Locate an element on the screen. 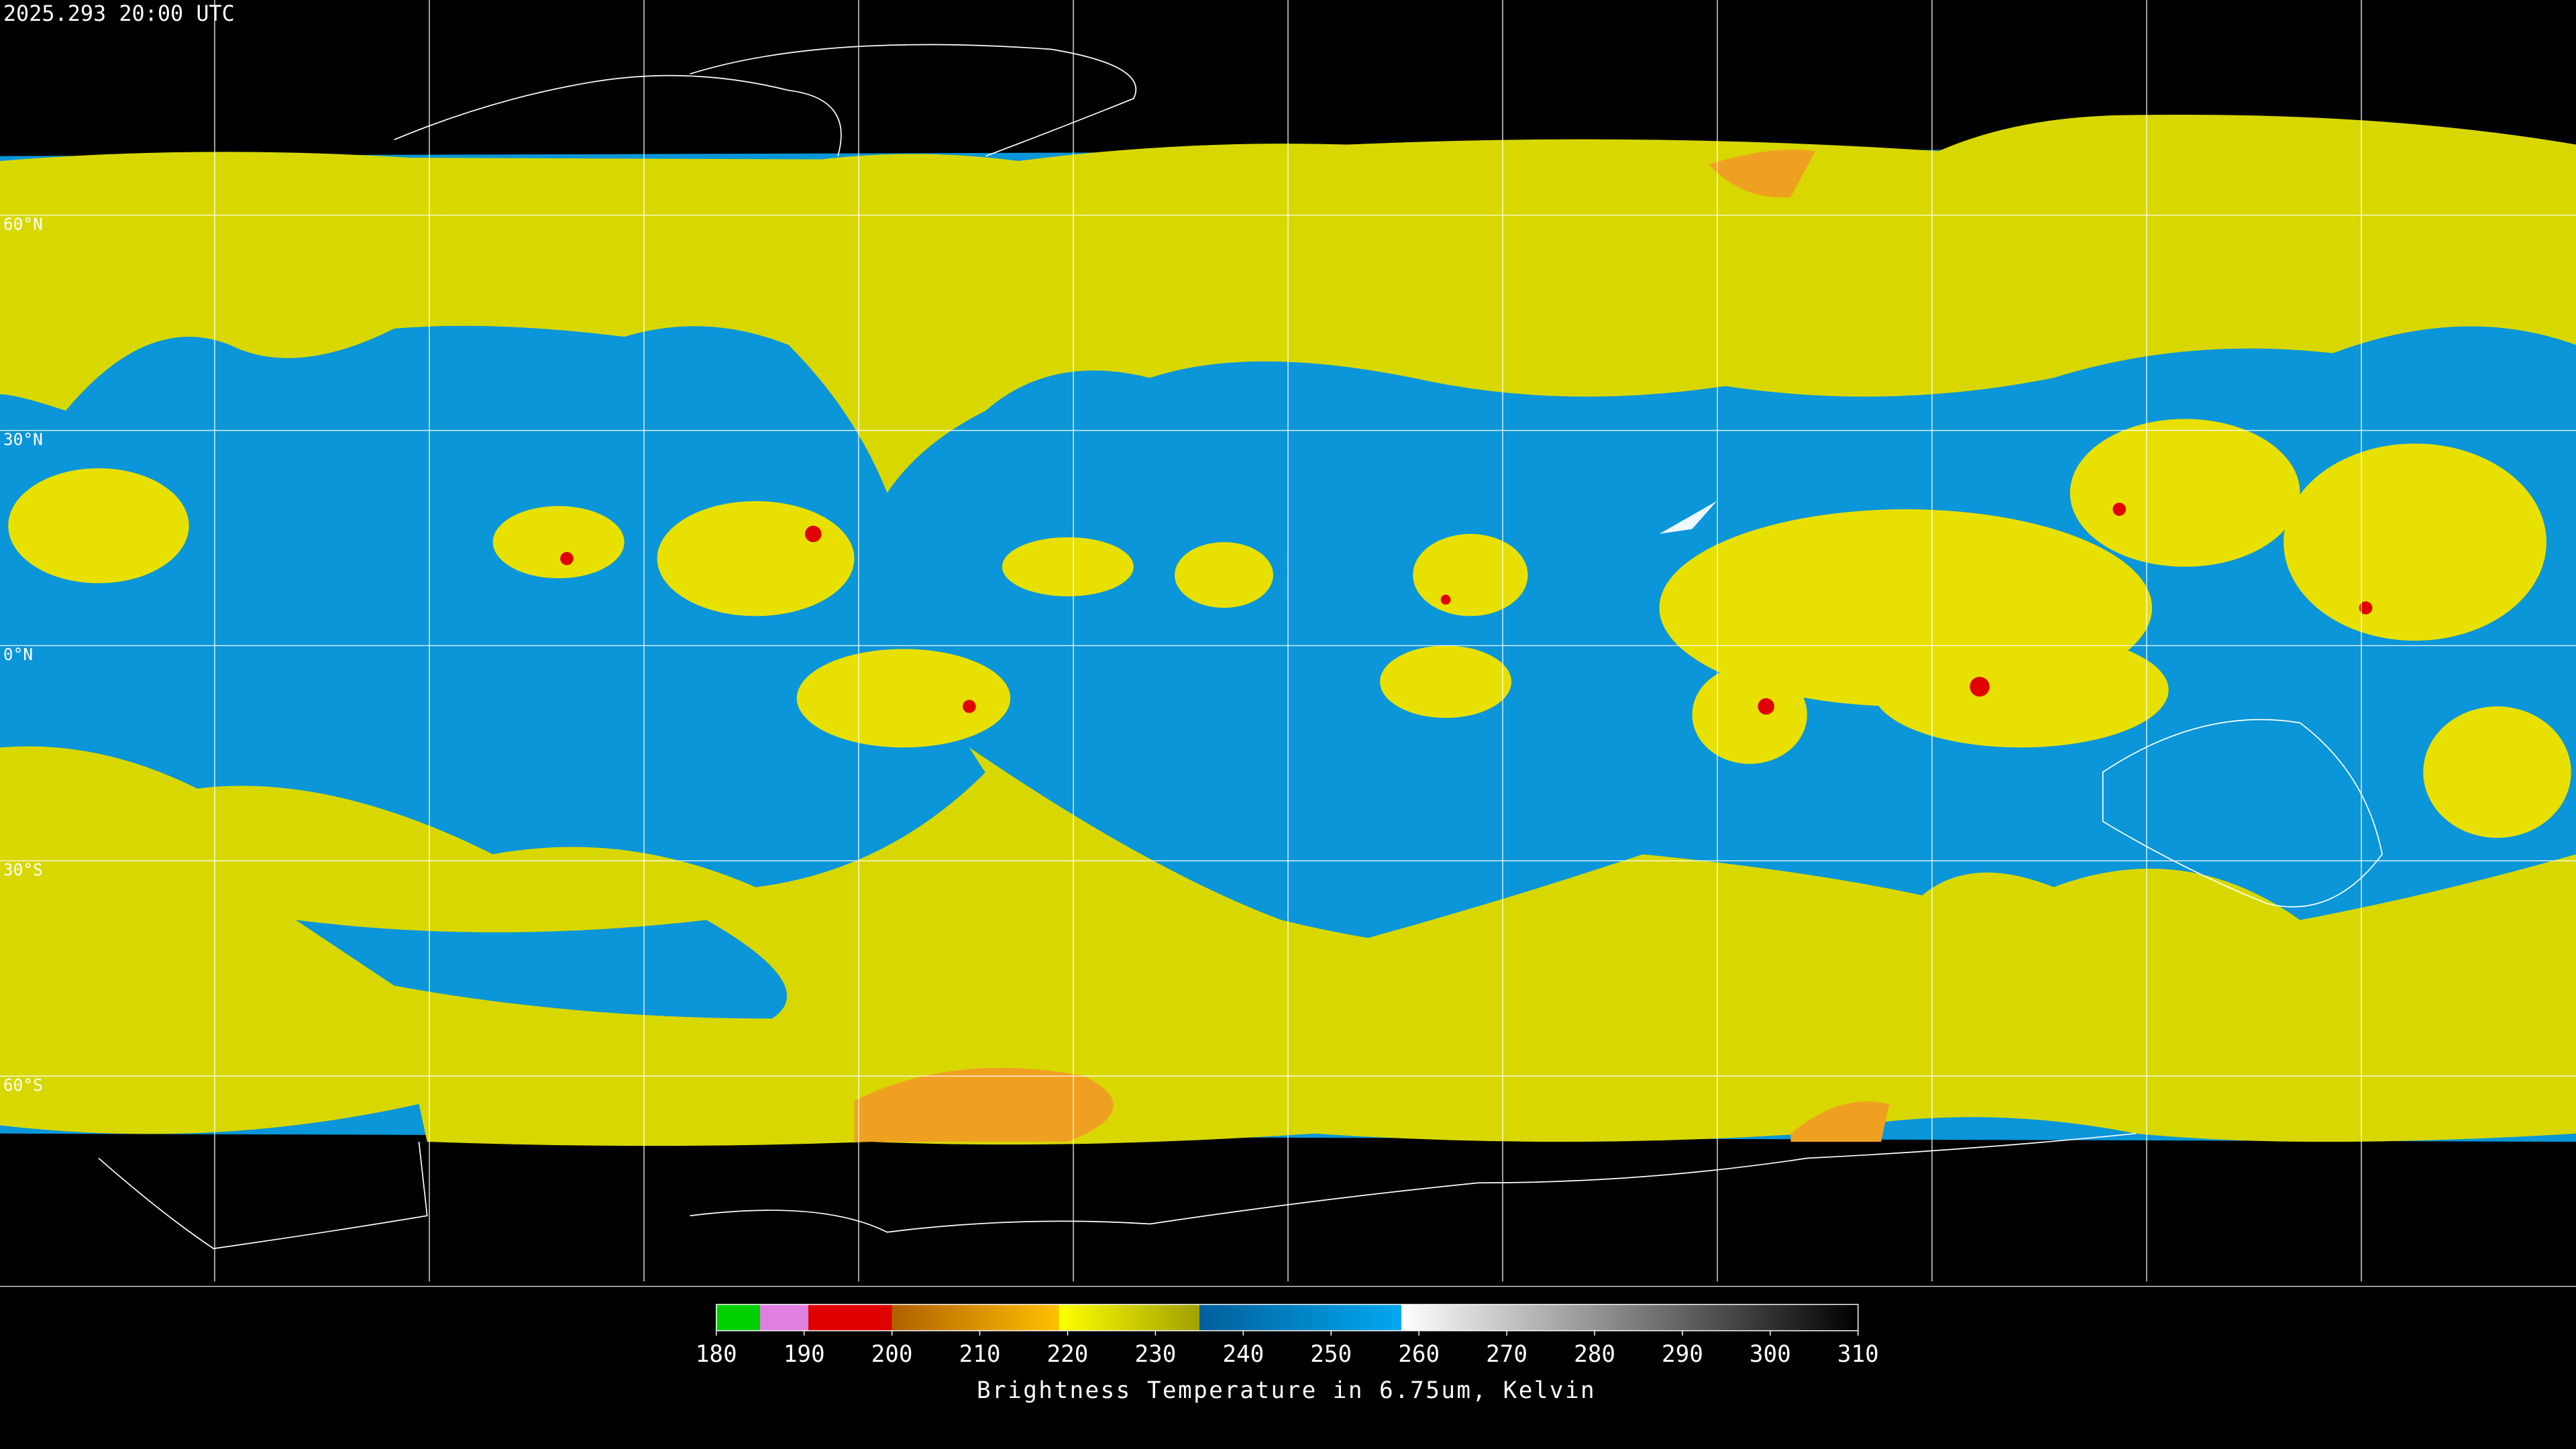 The height and width of the screenshot is (1449, 2576). colorbar-tick-label: 310 is located at coordinates (1858, 1354).